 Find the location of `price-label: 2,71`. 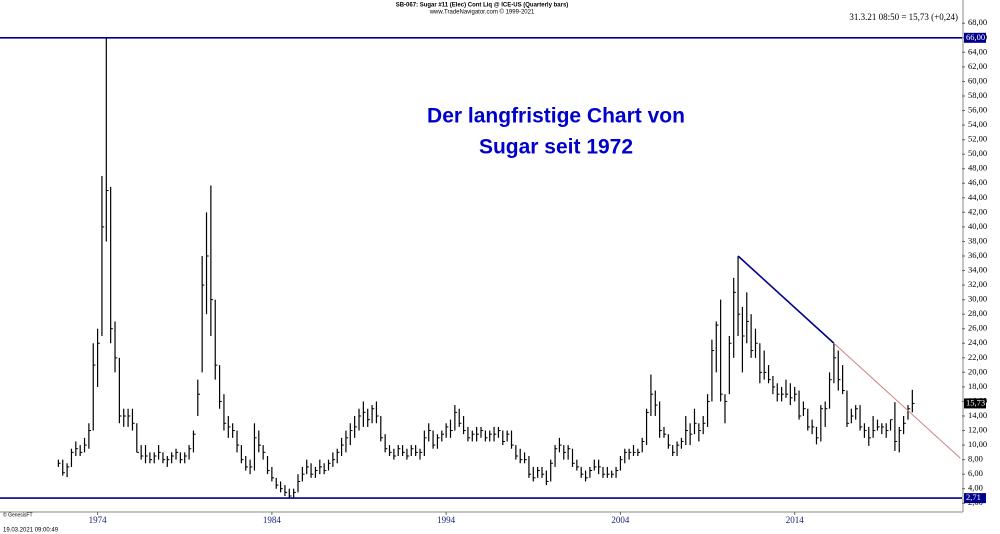

price-label: 2,71 is located at coordinates (973, 497).